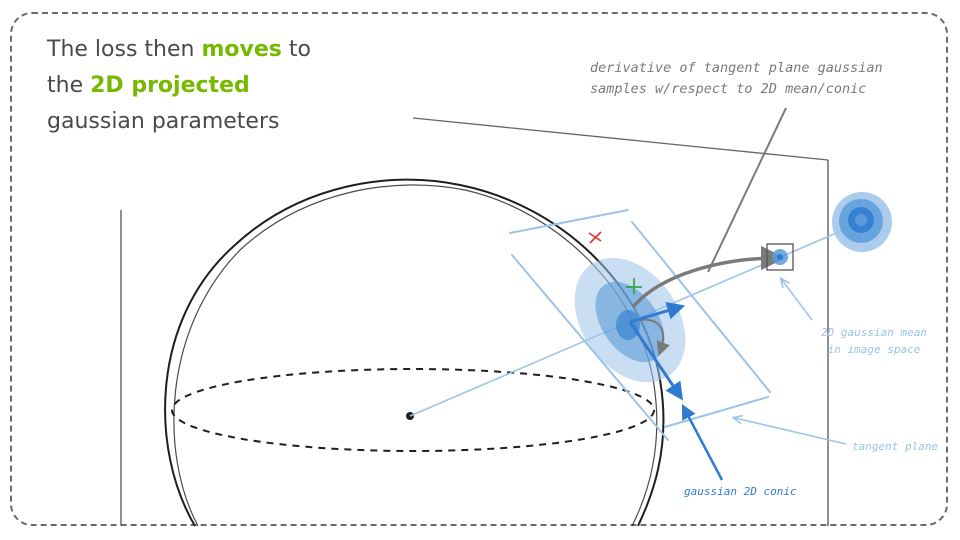 The height and width of the screenshot is (540, 960). Describe the element at coordinates (740, 491) in the screenshot. I see `conic-annotation: gaussian 2D conic` at that location.